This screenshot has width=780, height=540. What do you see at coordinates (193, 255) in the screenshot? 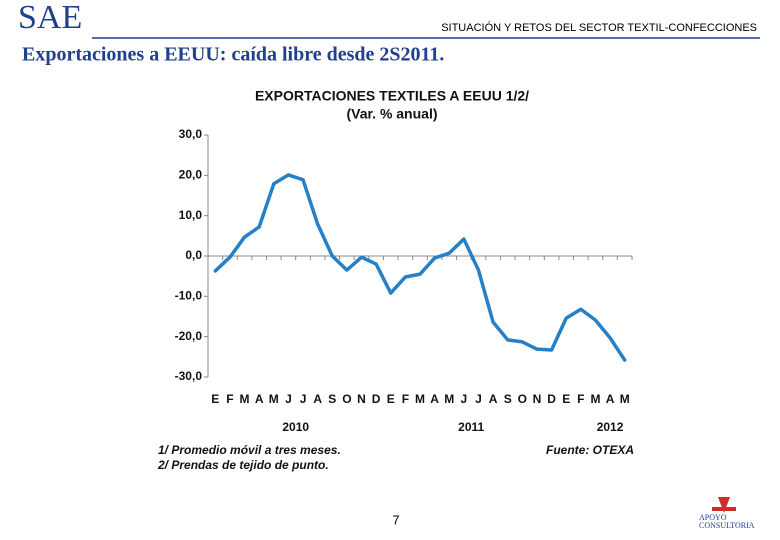
I see `y-tick-label: 0,0` at bounding box center [193, 255].